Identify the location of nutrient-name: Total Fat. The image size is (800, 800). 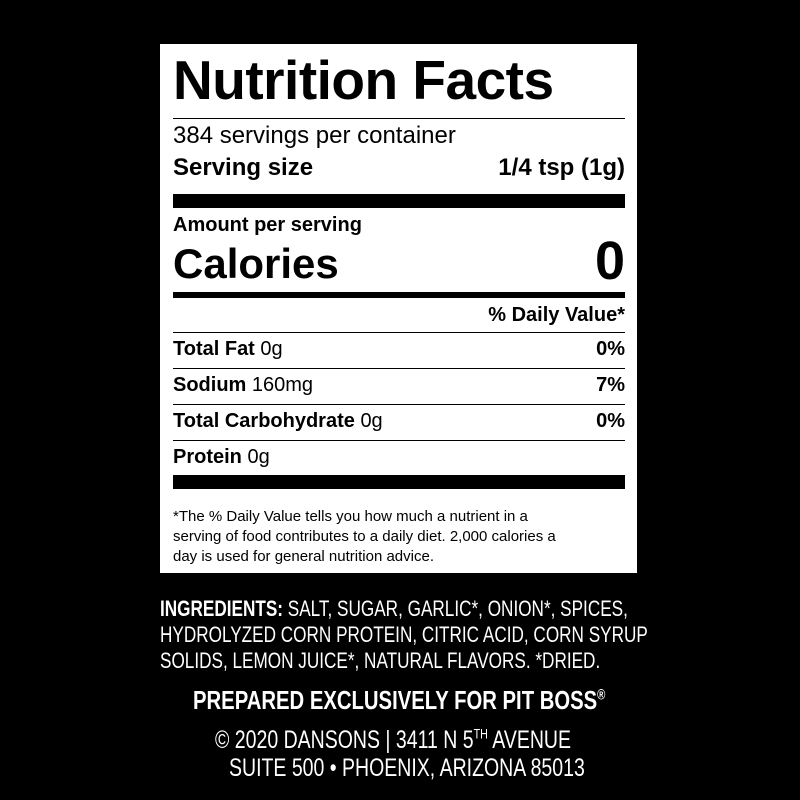
(214, 349).